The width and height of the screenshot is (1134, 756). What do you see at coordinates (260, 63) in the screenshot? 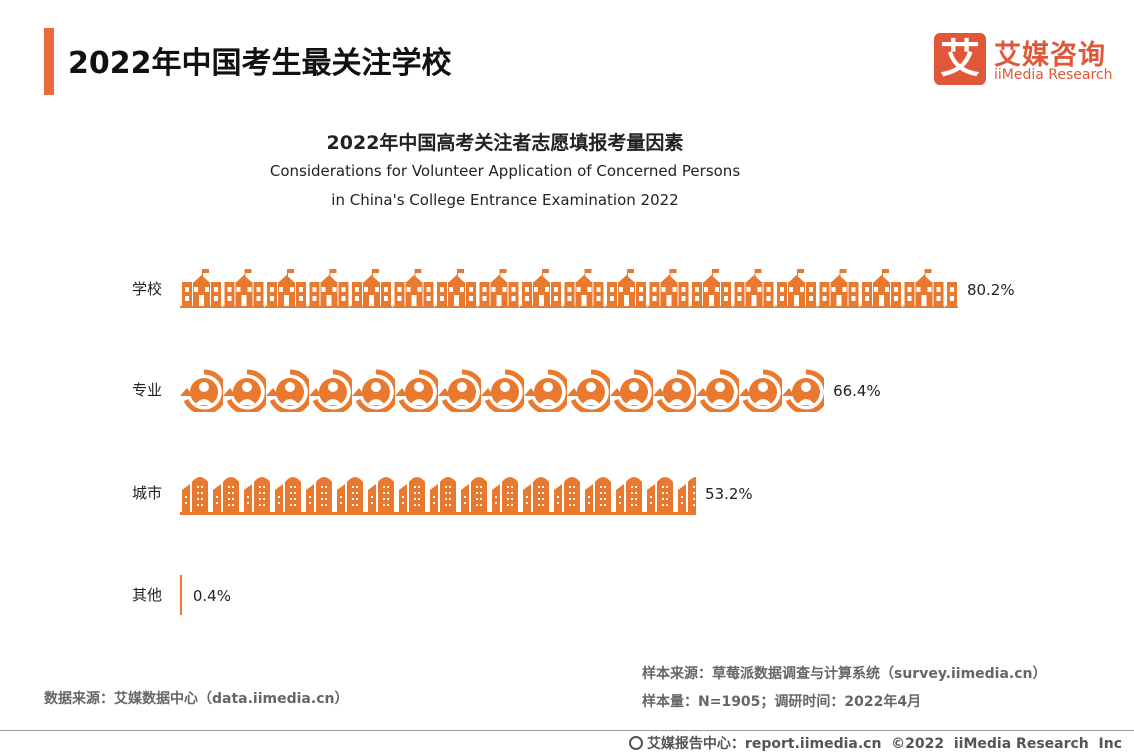
I see `page-title: 2022年中国考生最关注学校` at bounding box center [260, 63].